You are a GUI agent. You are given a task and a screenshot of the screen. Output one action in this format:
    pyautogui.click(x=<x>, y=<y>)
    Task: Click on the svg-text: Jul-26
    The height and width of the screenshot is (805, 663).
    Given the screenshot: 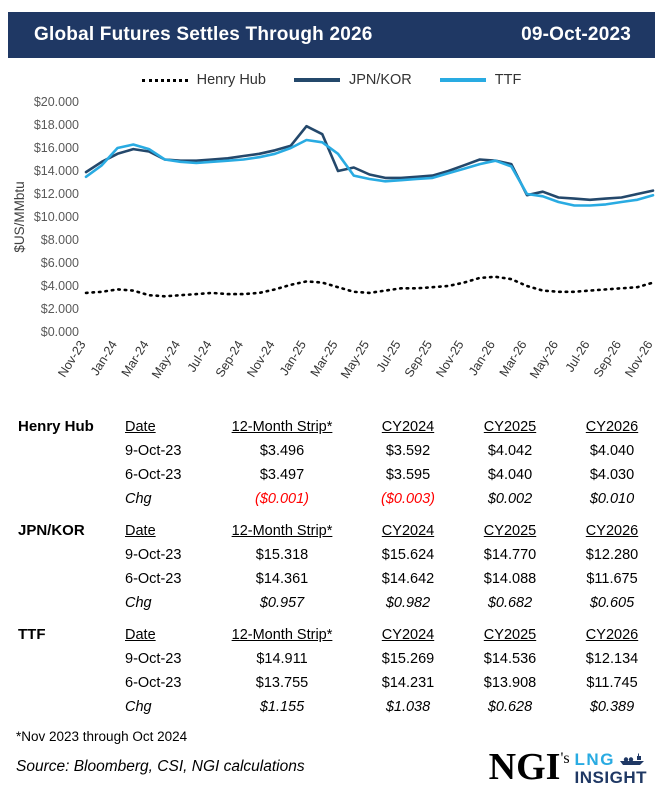 What is the action you would take?
    pyautogui.click(x=578, y=356)
    